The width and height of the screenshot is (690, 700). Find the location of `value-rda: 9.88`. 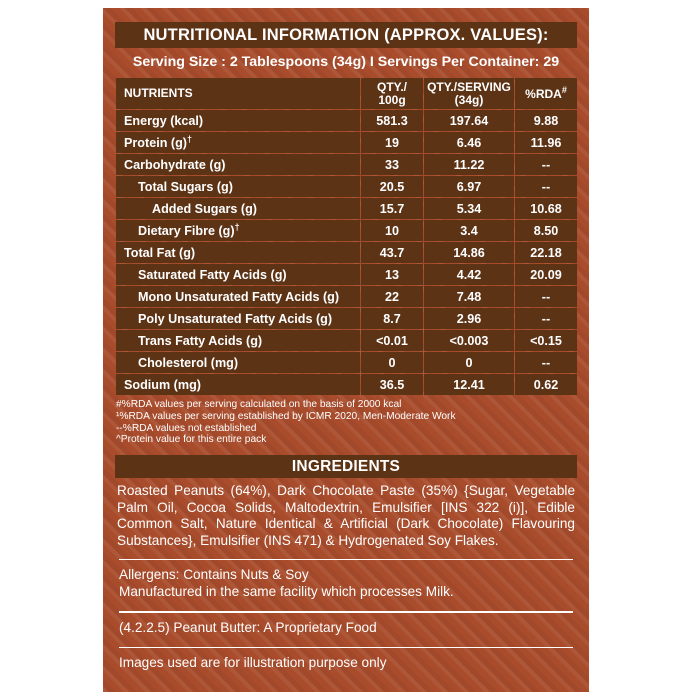

value-rda: 9.88 is located at coordinates (546, 120).